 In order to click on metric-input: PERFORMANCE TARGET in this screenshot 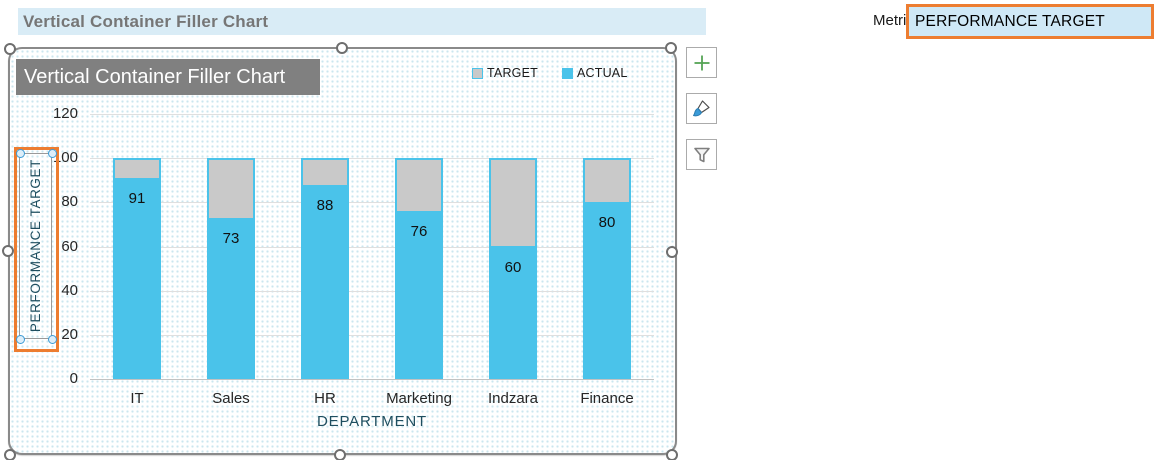, I will do `click(1030, 21)`.